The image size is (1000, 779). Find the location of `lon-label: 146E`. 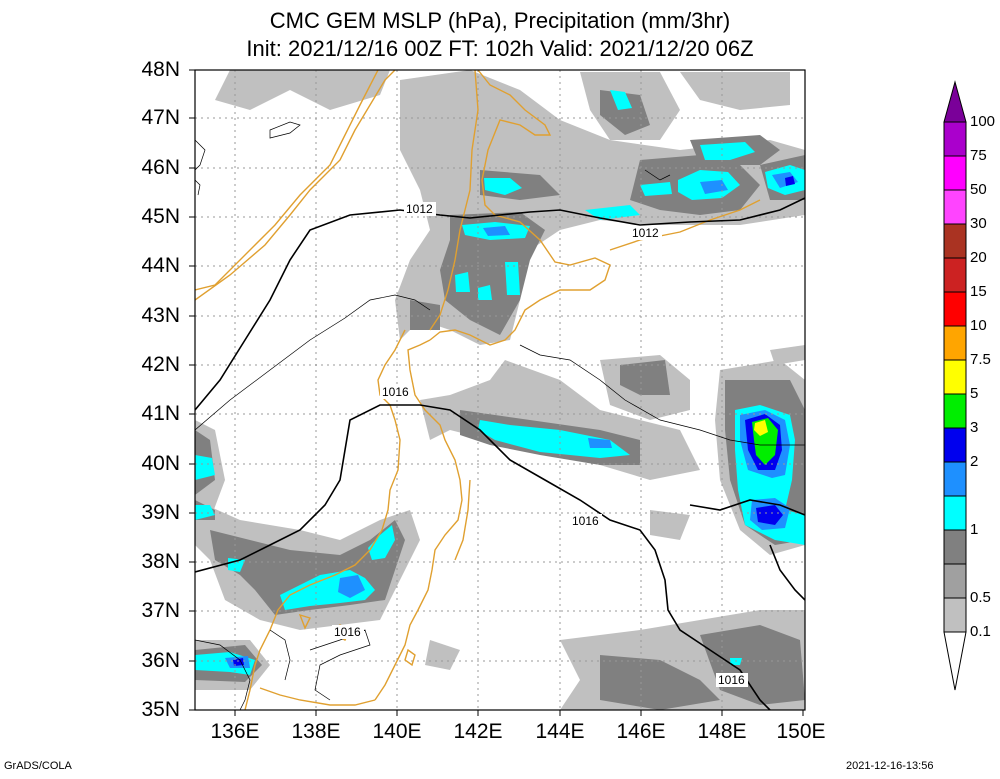

lon-label: 146E is located at coordinates (641, 731).